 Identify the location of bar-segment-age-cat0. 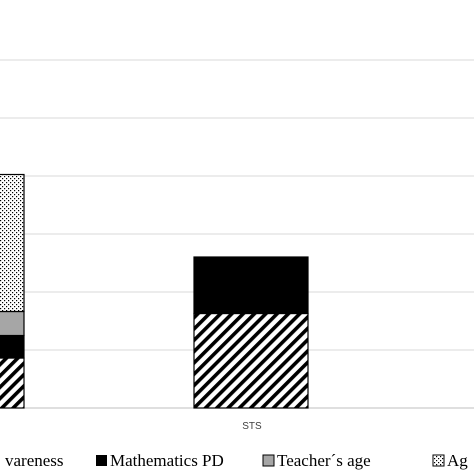
(12, 243).